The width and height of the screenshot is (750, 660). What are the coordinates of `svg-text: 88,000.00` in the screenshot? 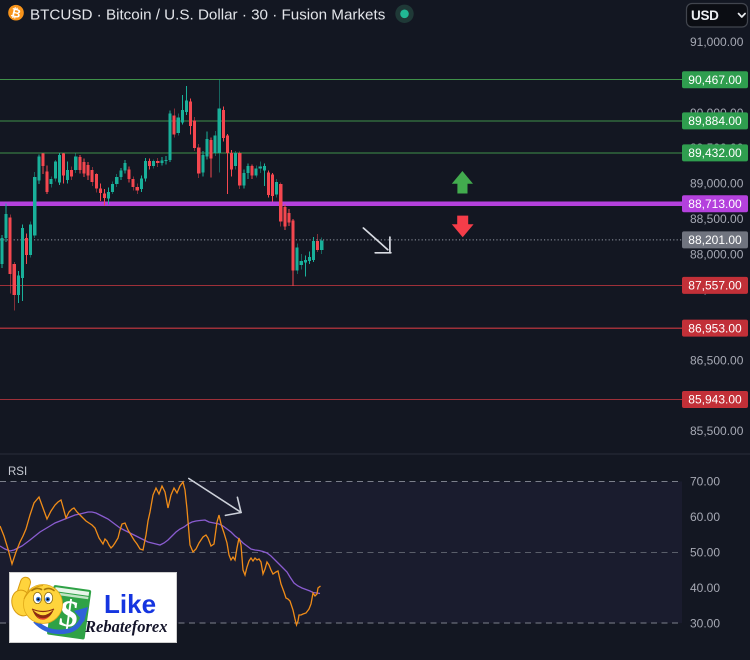 It's located at (717, 254).